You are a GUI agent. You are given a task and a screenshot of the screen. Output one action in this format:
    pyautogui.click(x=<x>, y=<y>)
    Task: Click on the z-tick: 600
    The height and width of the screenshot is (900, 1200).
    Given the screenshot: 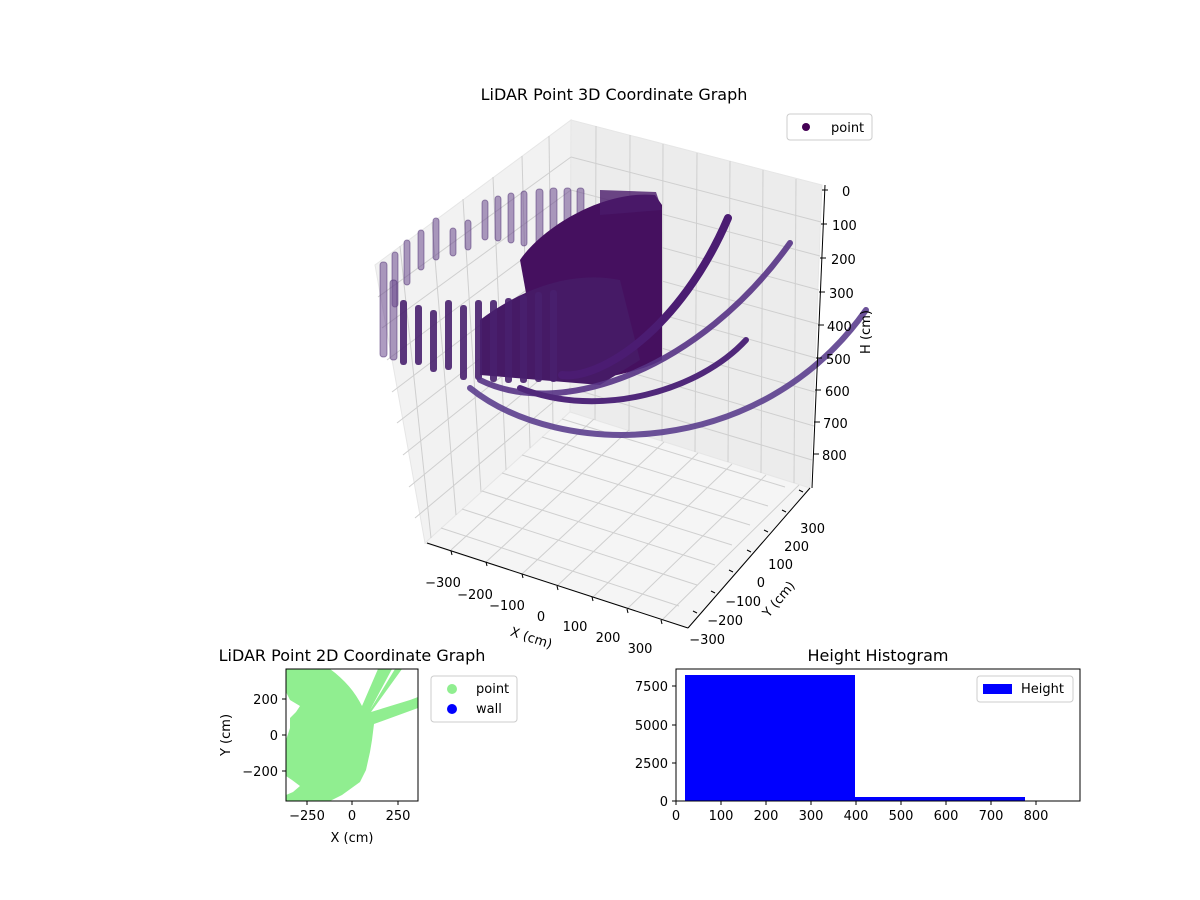 What is the action you would take?
    pyautogui.click(x=837, y=392)
    